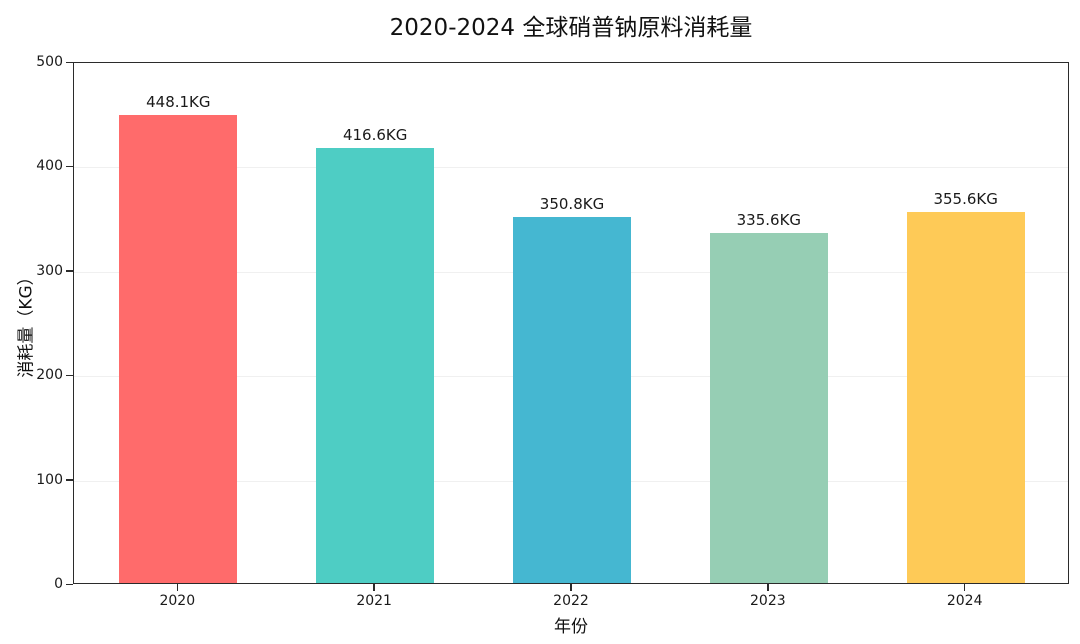  Describe the element at coordinates (49, 479) in the screenshot. I see `y-tick-label: 100` at that location.